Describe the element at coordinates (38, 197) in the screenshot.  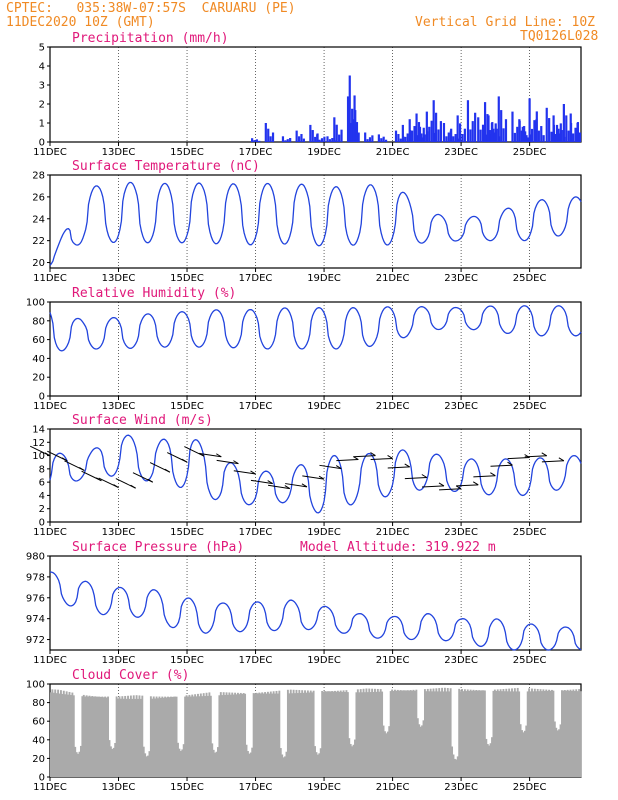
I see `y-tick-label: 26` at that location.